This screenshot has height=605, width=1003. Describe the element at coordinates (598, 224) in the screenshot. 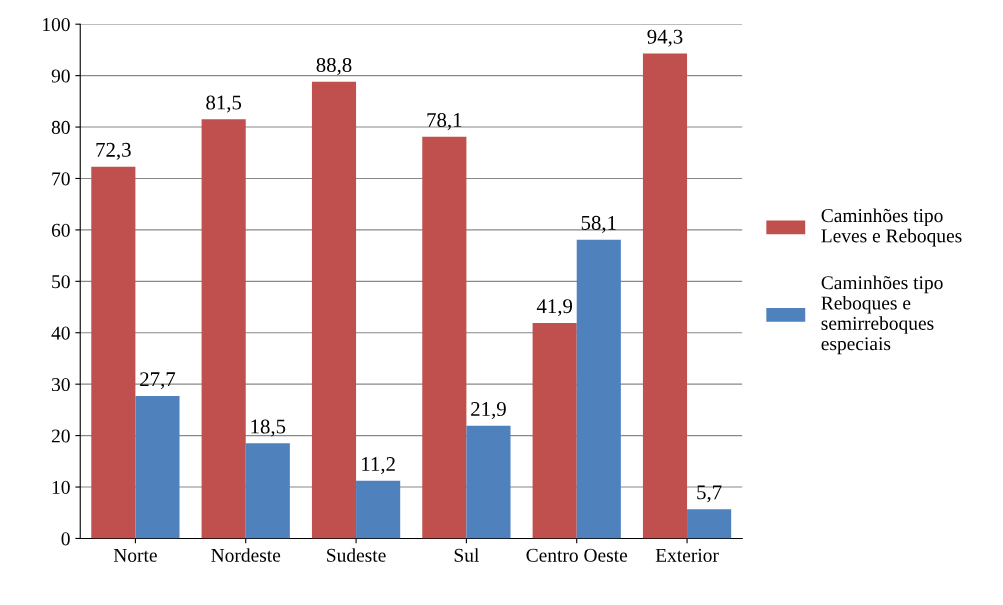

I see `data-label: 58,1` at that location.